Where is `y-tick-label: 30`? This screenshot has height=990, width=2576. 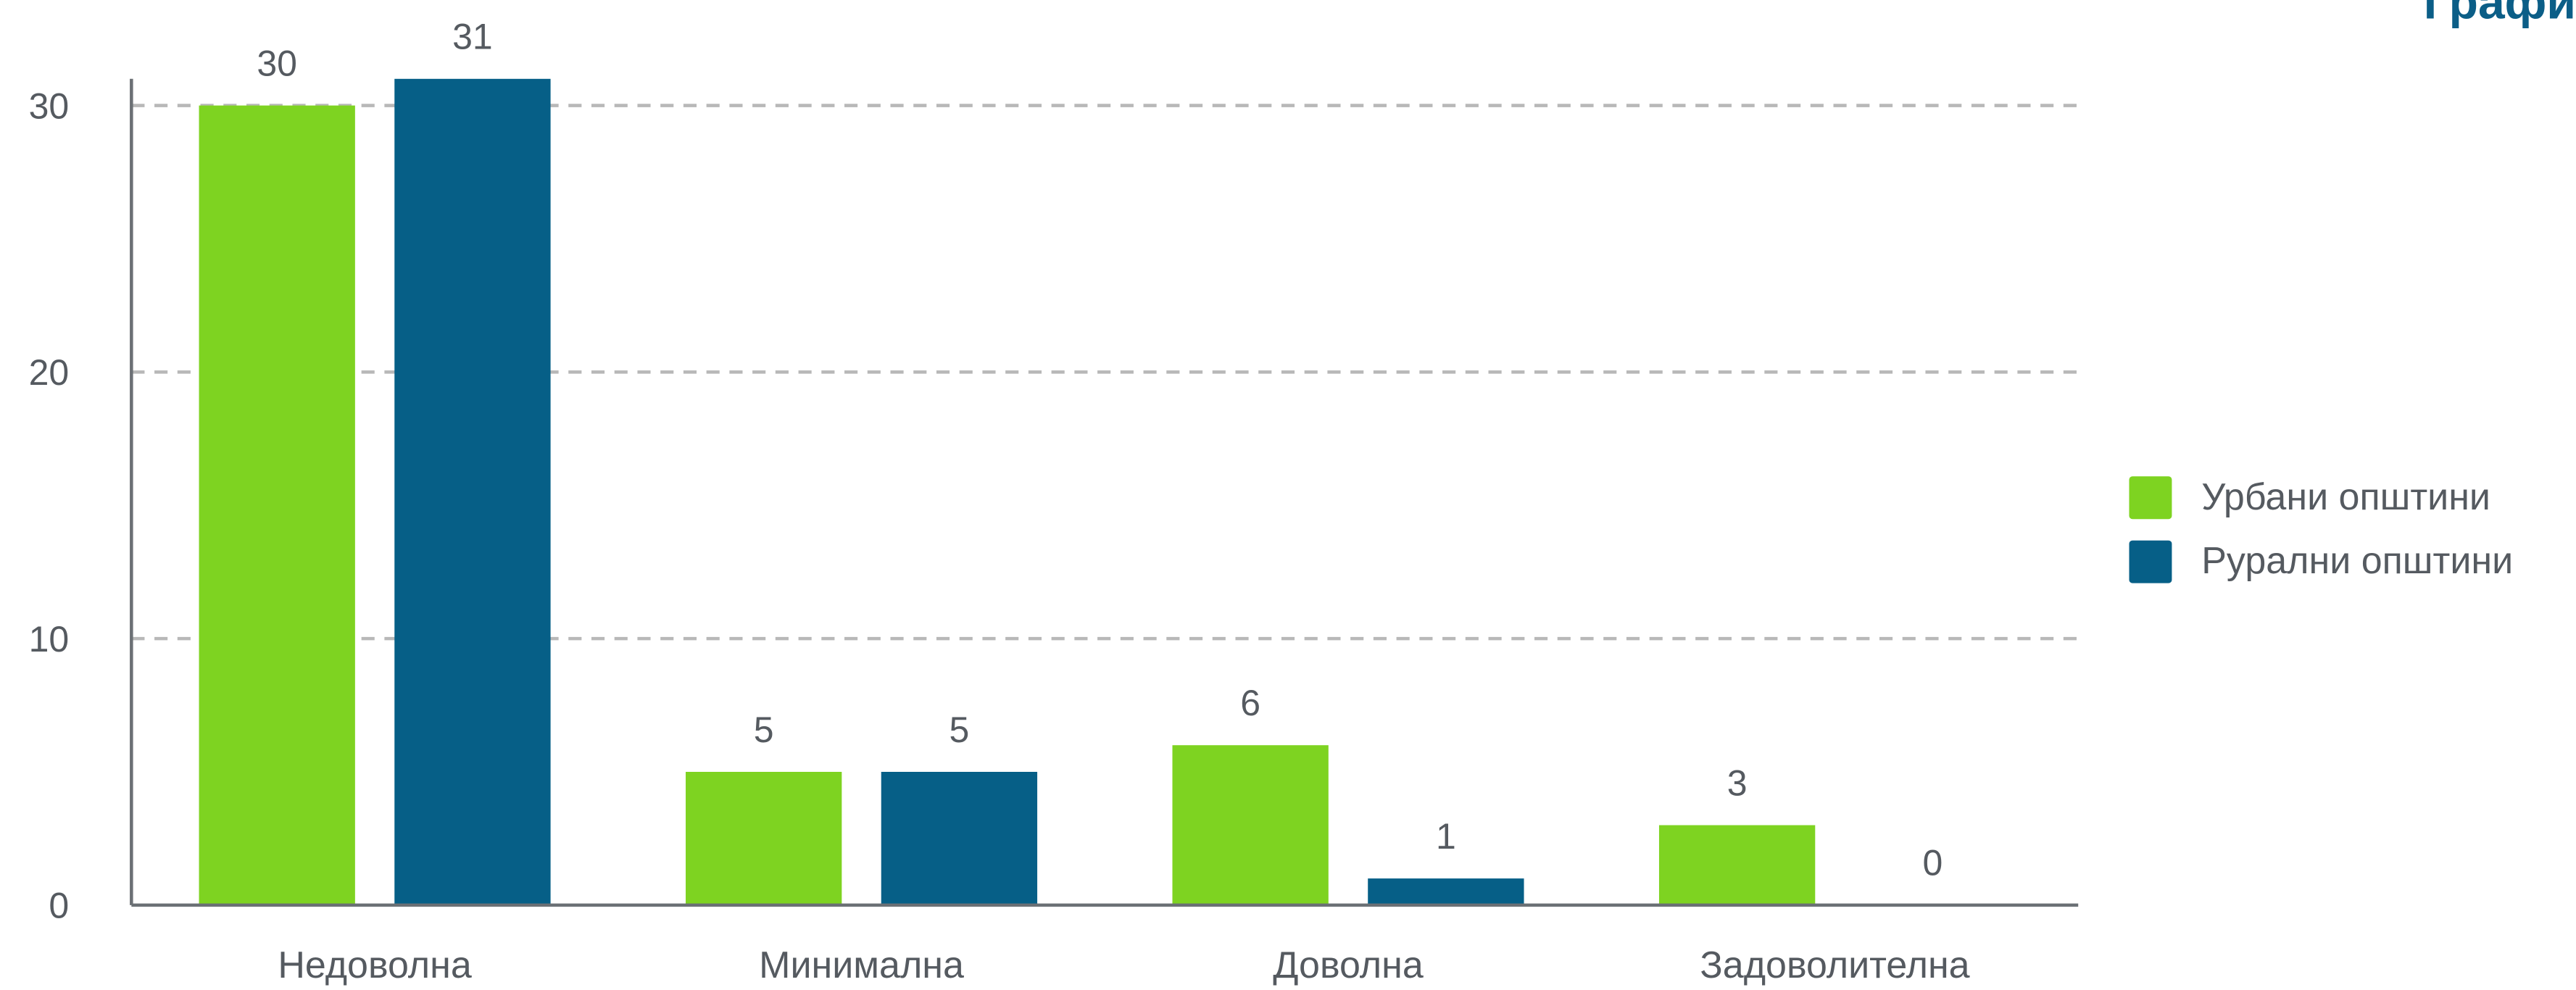 y-tick-label: 30 is located at coordinates (49, 106).